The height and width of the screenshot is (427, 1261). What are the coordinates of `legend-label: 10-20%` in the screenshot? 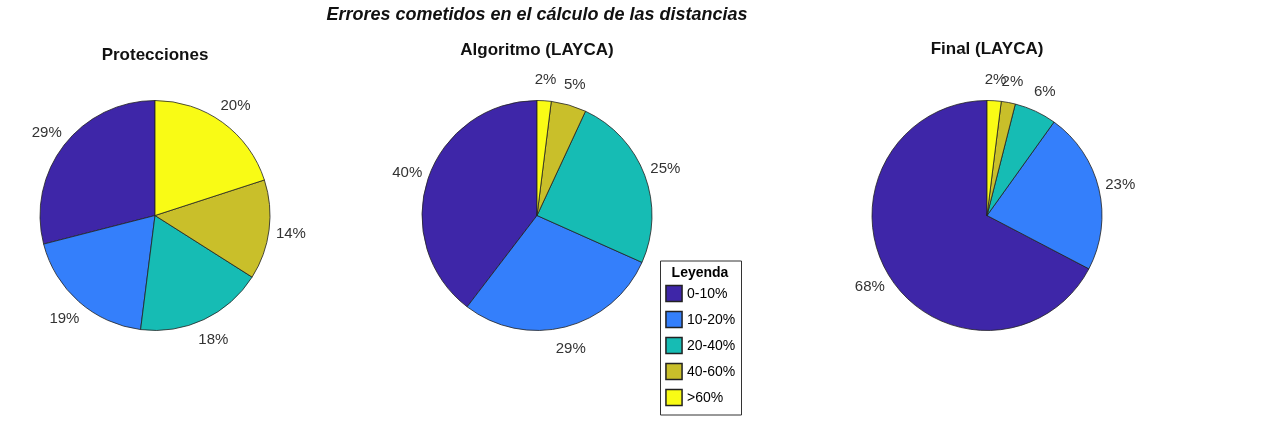 It's located at (711, 318).